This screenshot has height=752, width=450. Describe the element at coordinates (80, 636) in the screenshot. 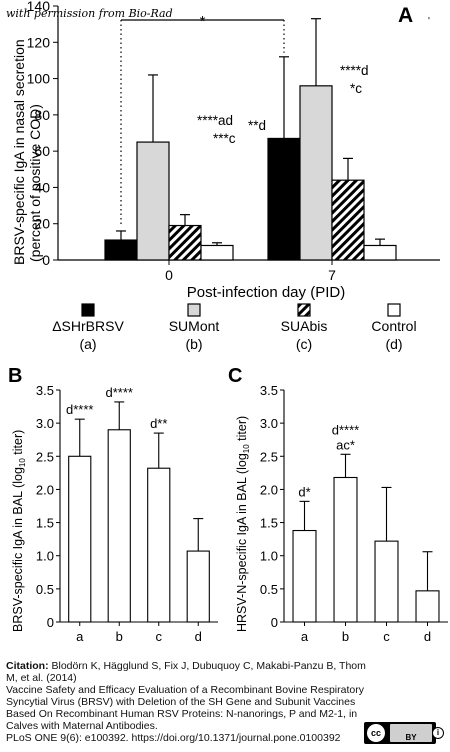

I see `panel-b-x-tick-label: a` at that location.